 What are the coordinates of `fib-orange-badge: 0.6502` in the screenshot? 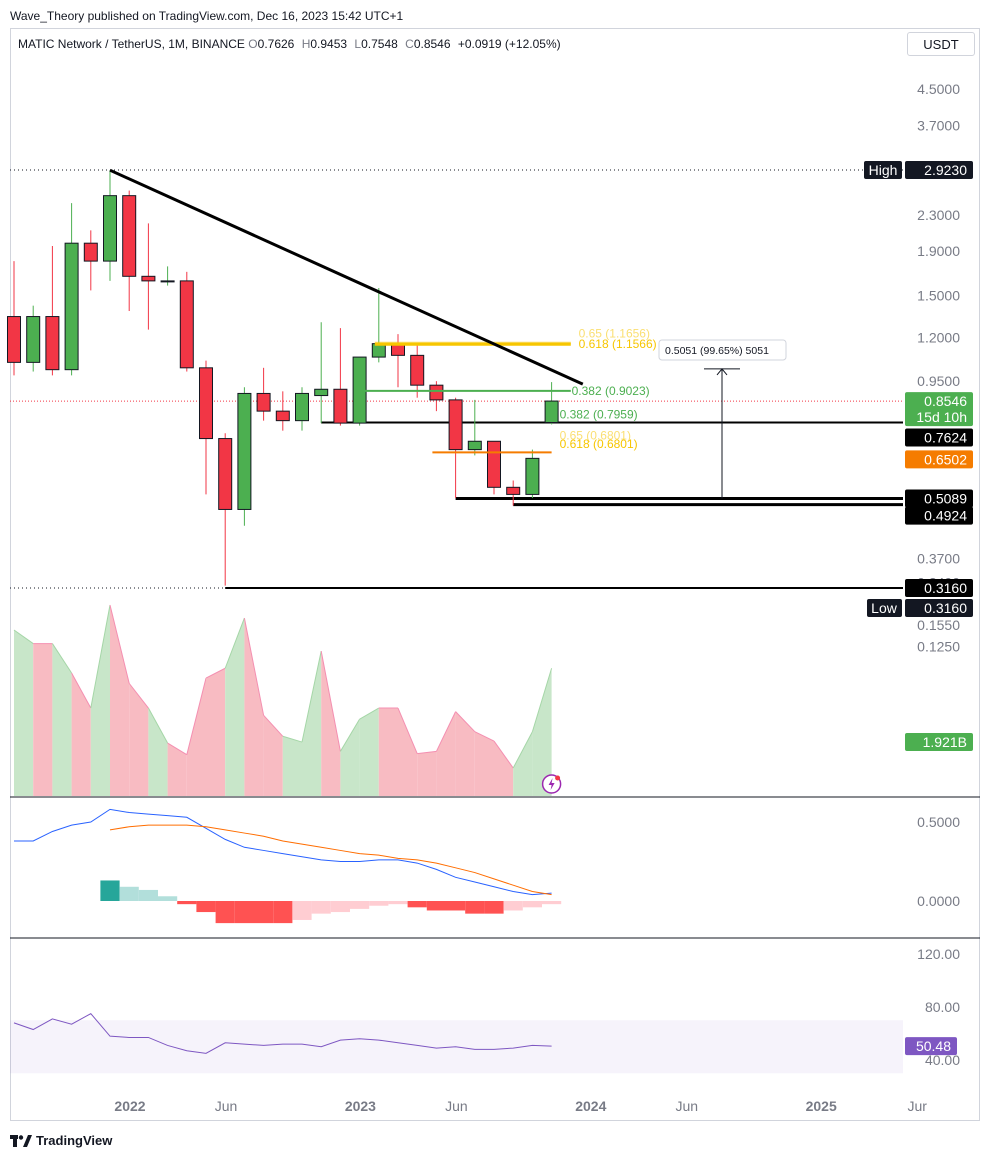 It's located at (945, 459).